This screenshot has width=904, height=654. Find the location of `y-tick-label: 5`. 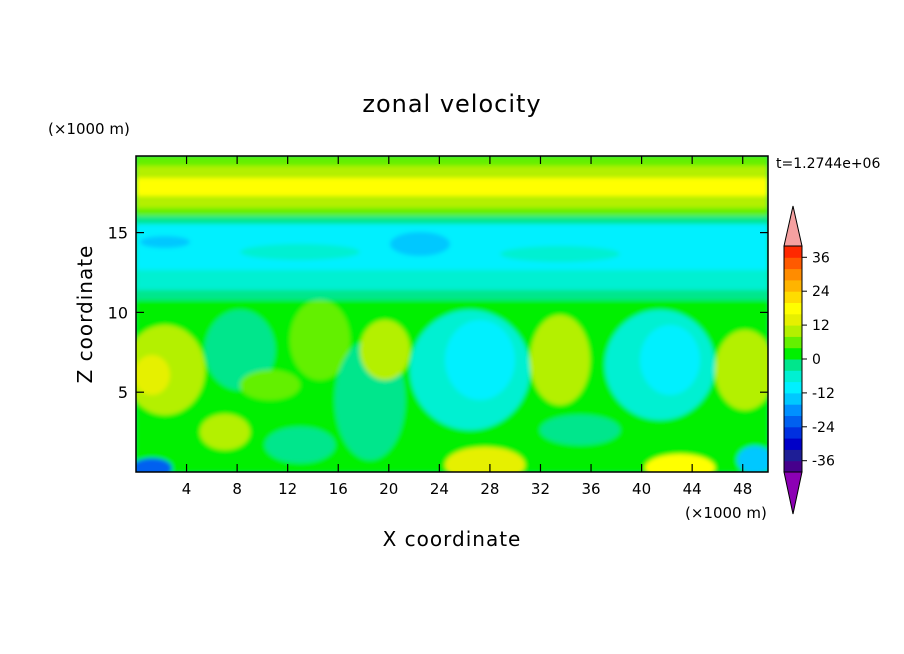

y-tick-label: 5 is located at coordinates (123, 392).